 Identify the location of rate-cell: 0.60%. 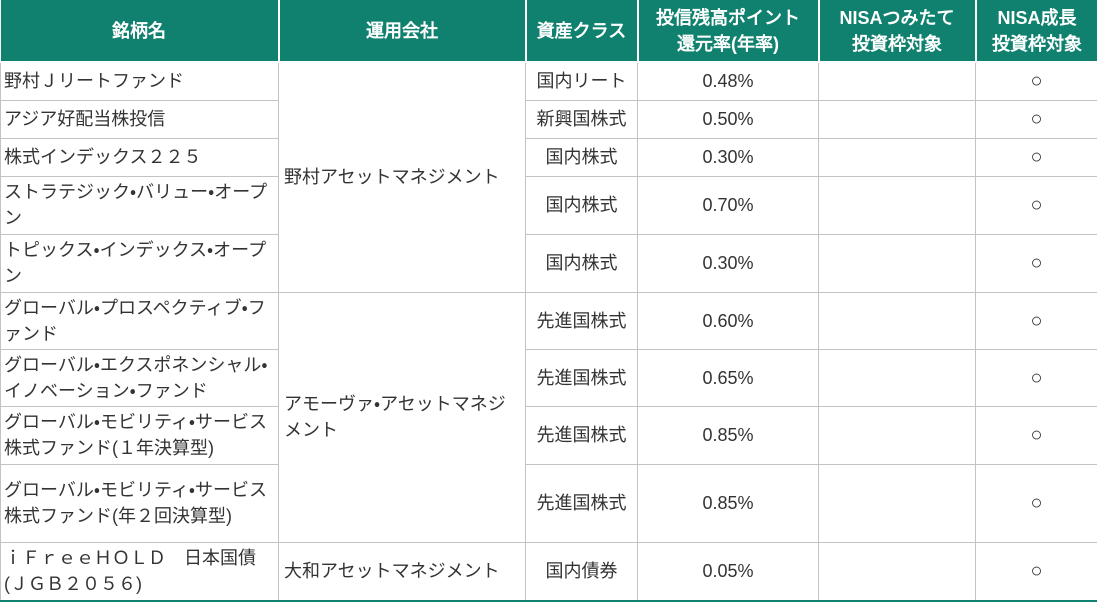
(728, 320).